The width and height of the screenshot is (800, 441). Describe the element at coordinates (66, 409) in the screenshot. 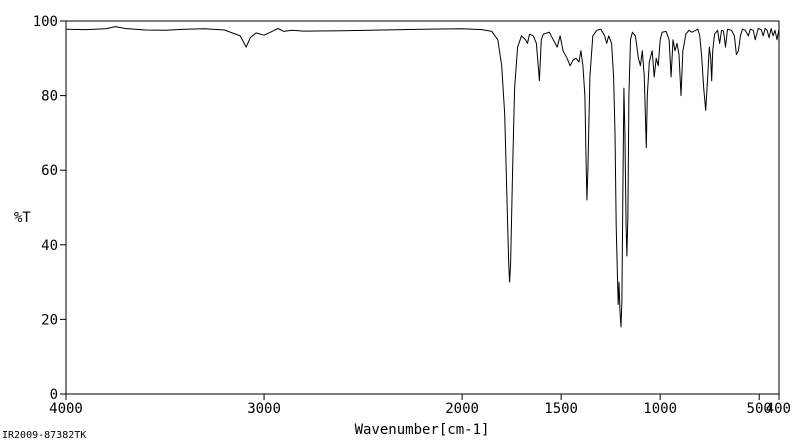

I see `x-tick-label: 4000` at that location.